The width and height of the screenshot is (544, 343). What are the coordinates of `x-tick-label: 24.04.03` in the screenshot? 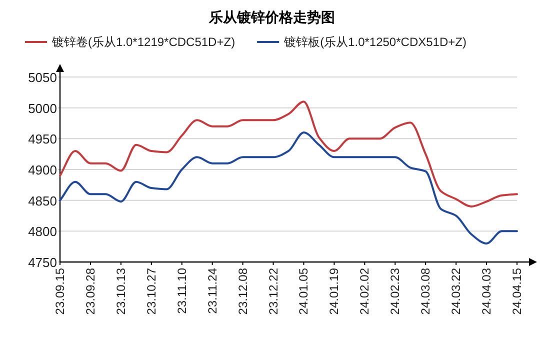 It's located at (487, 291).